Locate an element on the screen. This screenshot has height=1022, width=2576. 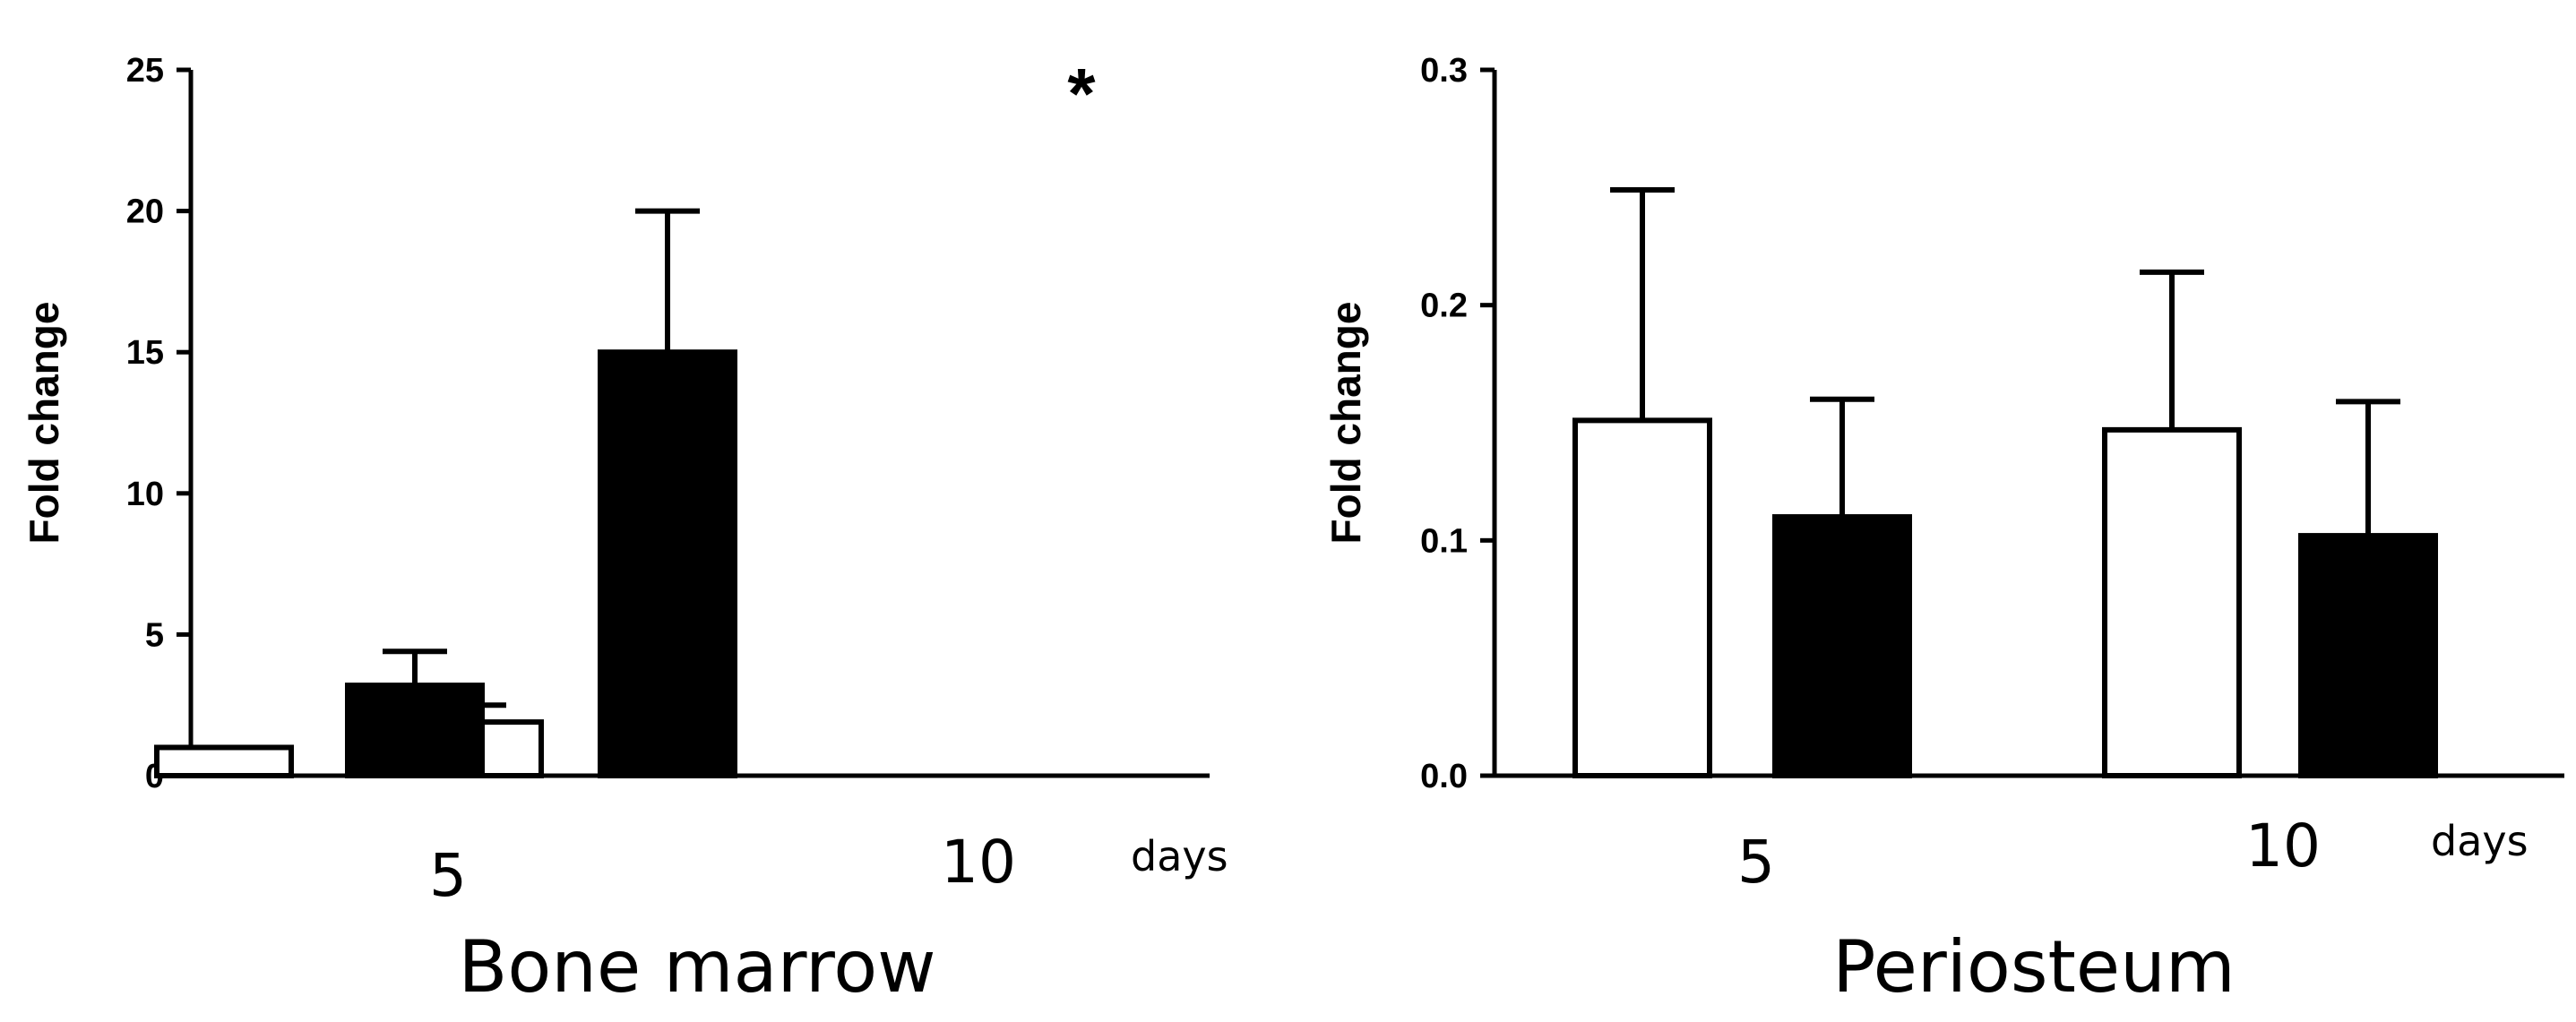
y-tick-label: 0.3 is located at coordinates (1444, 71).